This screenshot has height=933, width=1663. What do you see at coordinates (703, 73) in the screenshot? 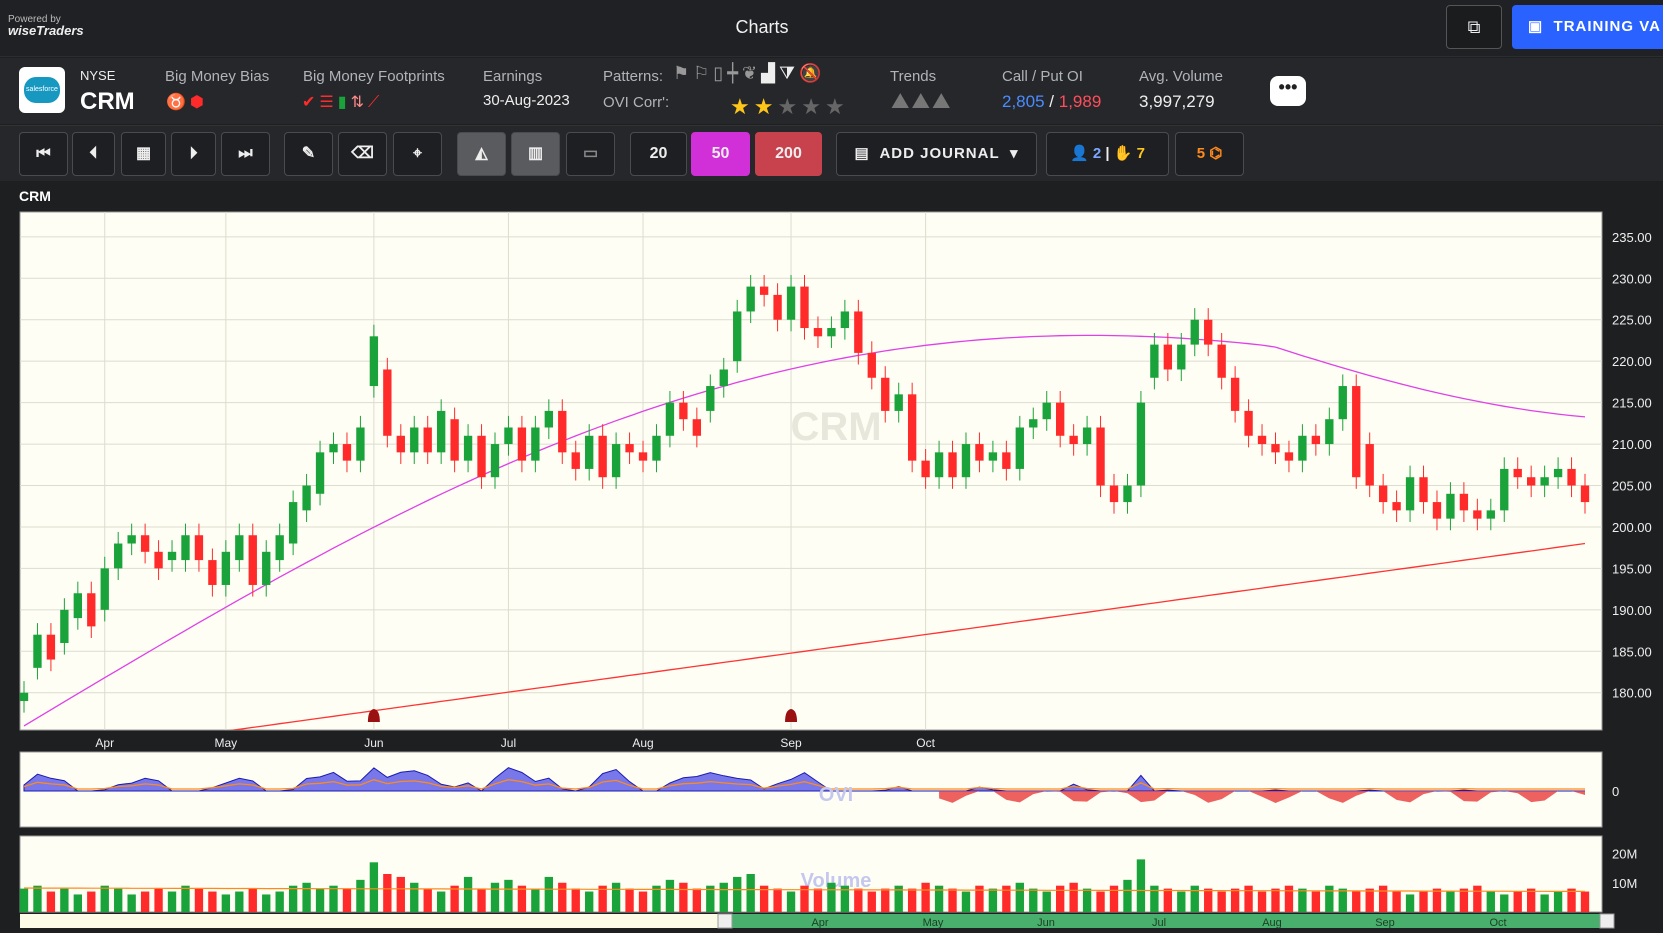
I see `pennant-icon: ⚐` at bounding box center [703, 73].